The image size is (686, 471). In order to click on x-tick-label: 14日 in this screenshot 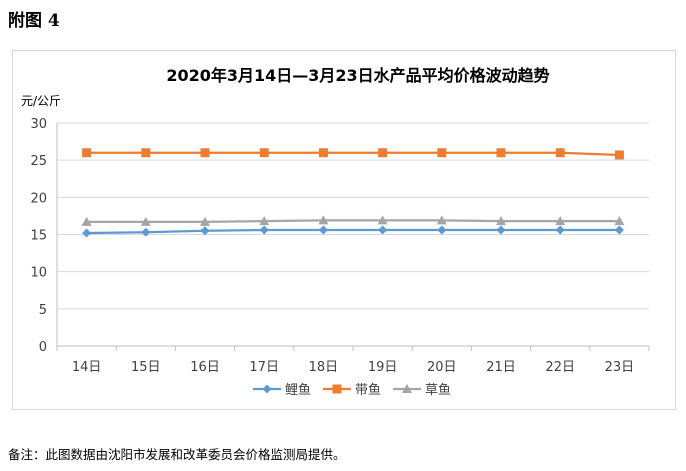, I will do `click(87, 367)`.